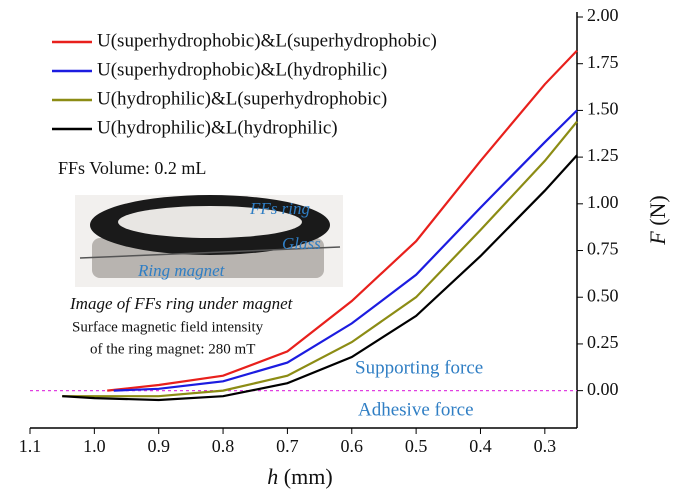  Describe the element at coordinates (603, 249) in the screenshot. I see `y-tick-label: 0.75` at that location.